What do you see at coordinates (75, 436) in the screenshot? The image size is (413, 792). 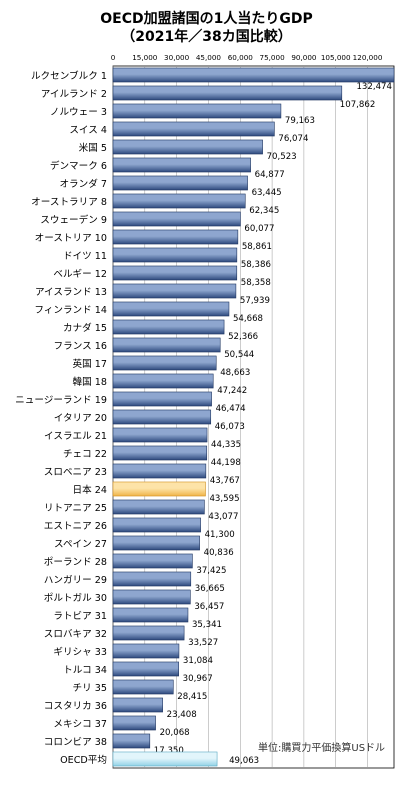 I see `category-label: イスラエル 21` at bounding box center [75, 436].